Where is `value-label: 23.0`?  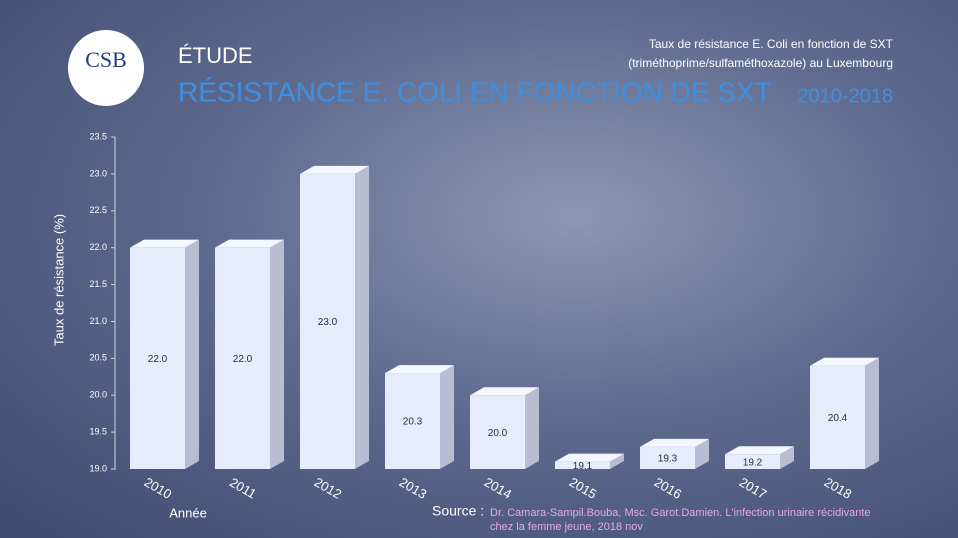 value-label: 23.0 is located at coordinates (328, 322).